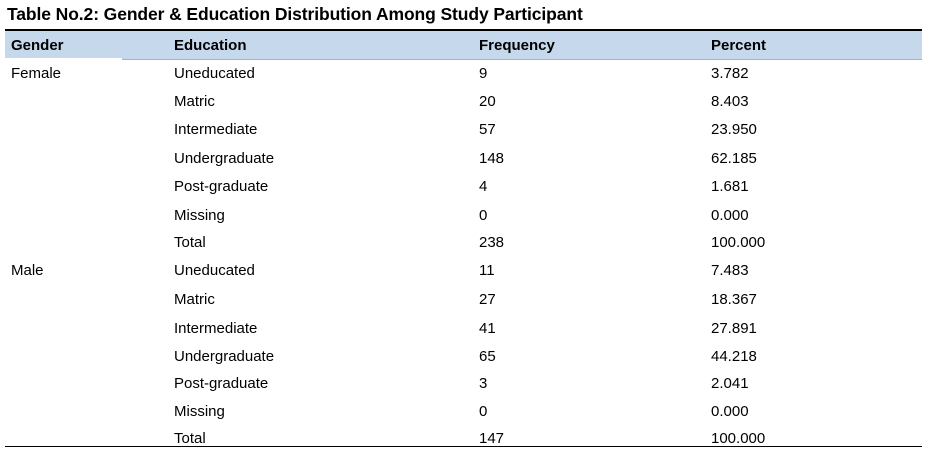 Image resolution: width=931 pixels, height=465 pixels. I want to click on table-row: Total 238 100.000, so click(463, 244).